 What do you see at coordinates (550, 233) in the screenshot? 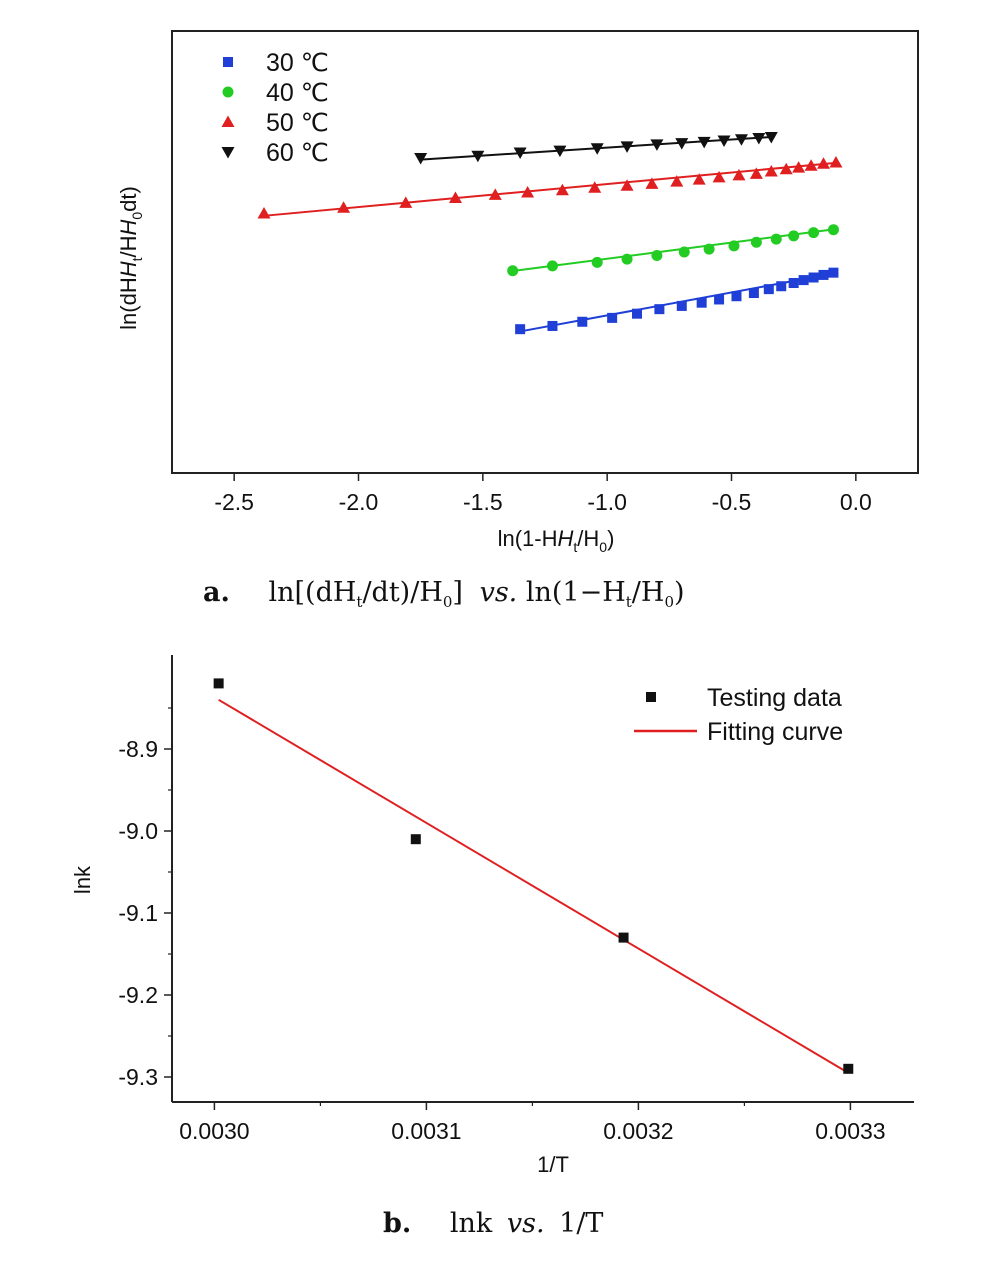
I see `panel-a-data-points` at bounding box center [550, 233].